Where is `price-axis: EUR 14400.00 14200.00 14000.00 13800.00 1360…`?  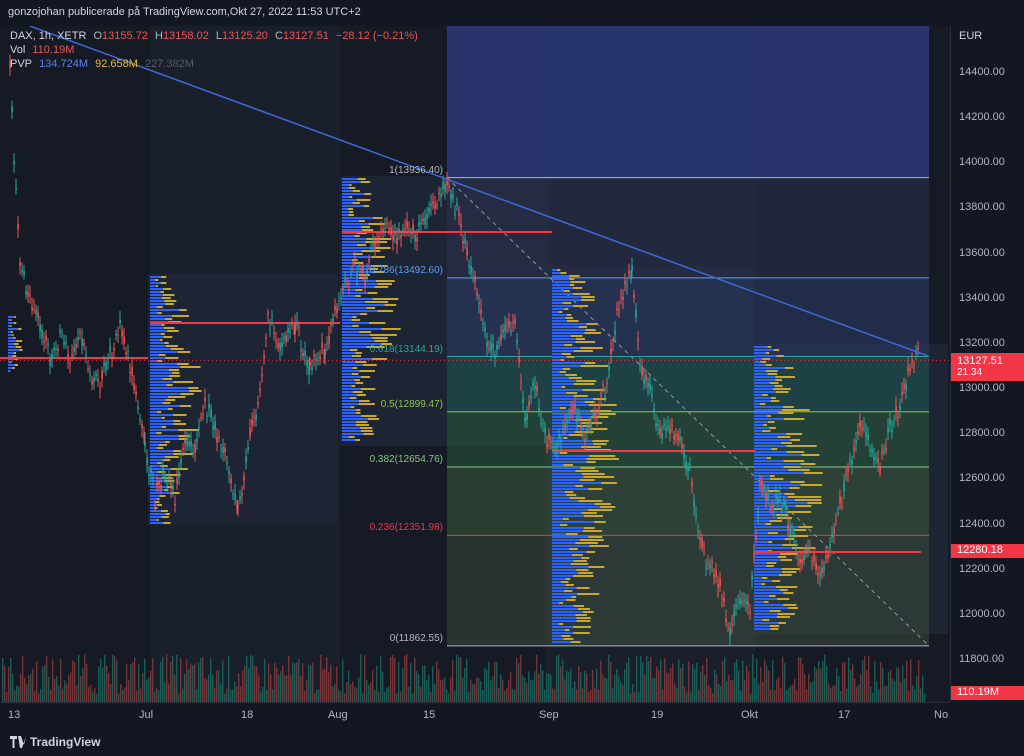 price-axis: EUR 14400.00 14200.00 14000.00 13800.00 1360… is located at coordinates (987, 364).